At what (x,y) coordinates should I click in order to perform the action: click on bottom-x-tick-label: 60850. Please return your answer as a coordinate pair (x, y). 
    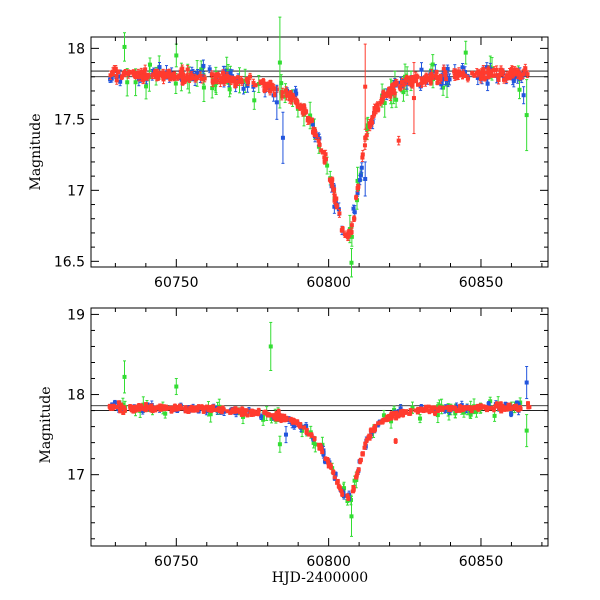
    Looking at the image, I should click on (481, 562).